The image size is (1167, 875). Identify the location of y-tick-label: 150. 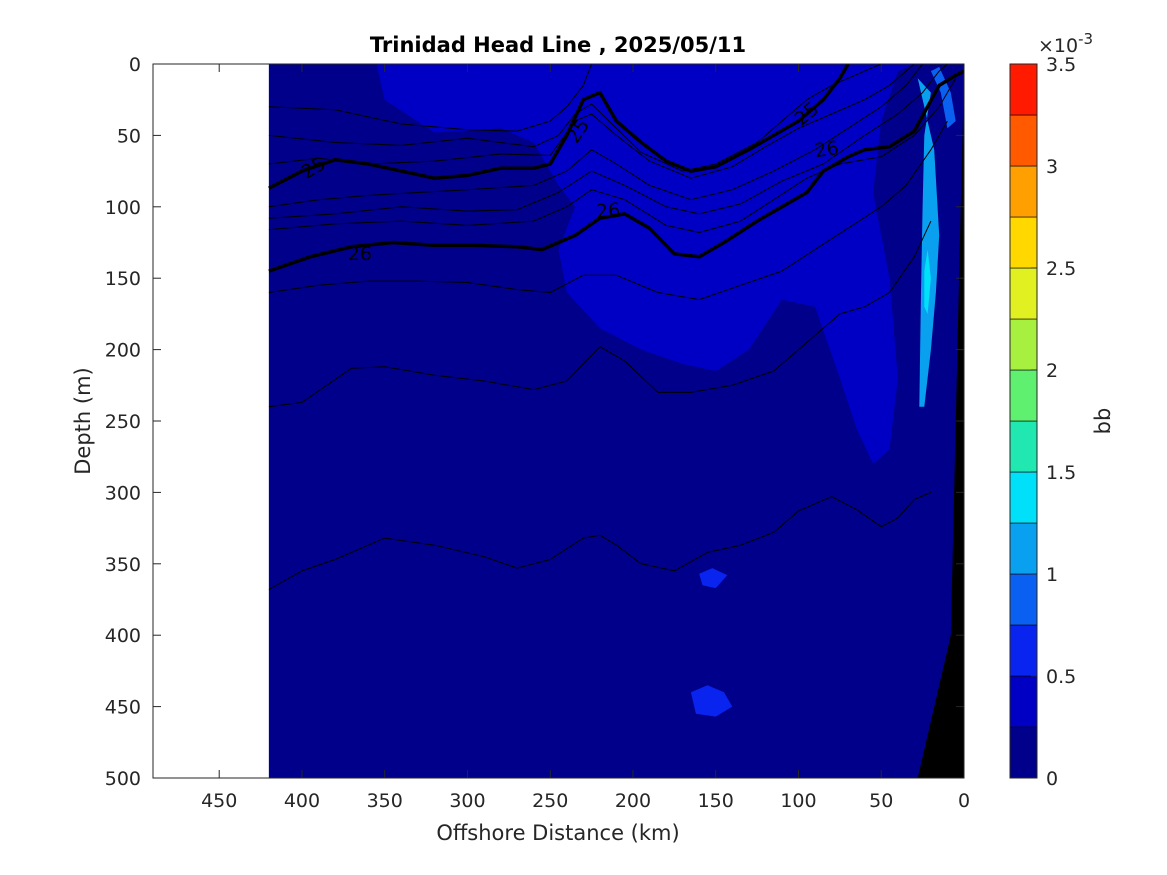
(123, 279).